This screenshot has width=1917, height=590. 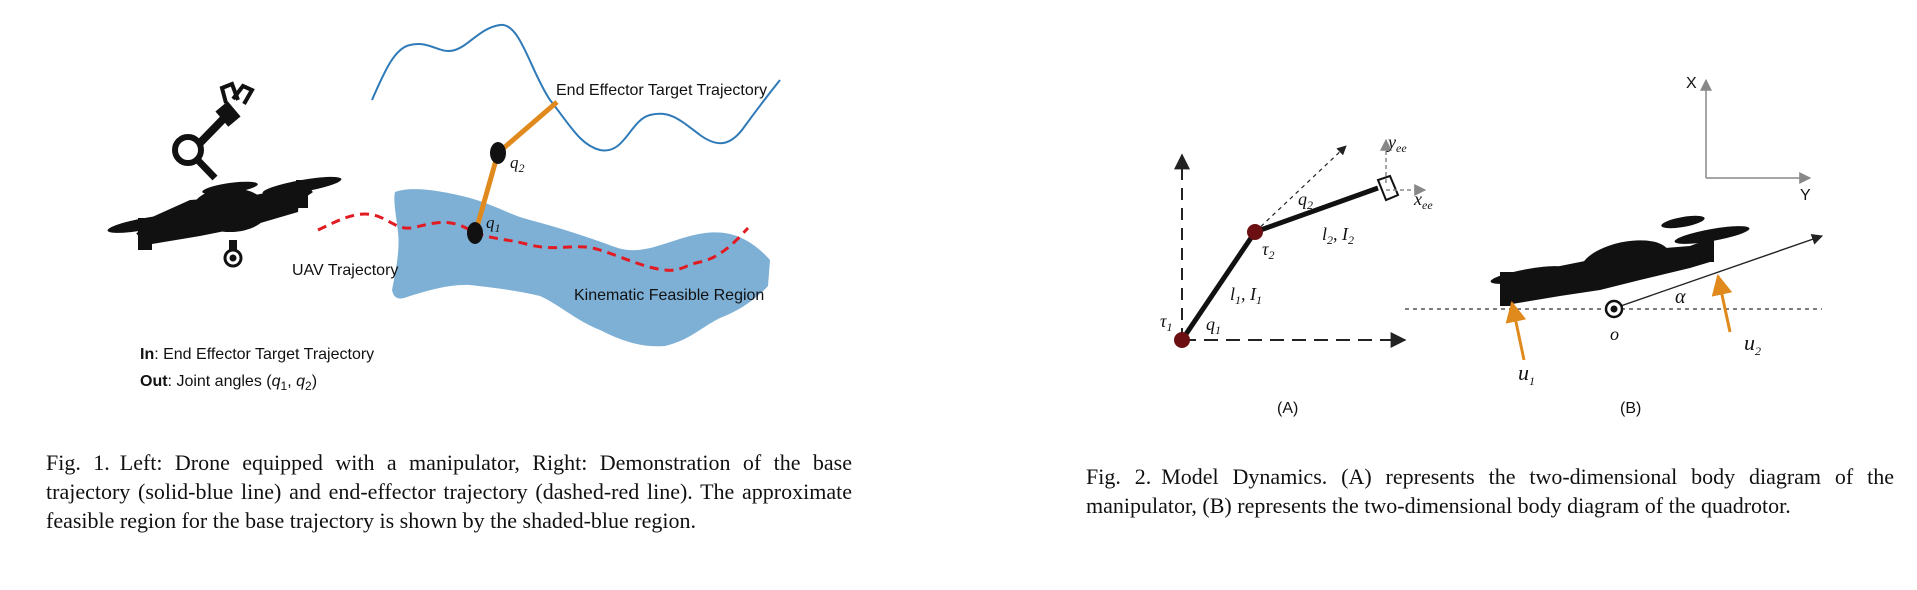 I want to click on u2-label: u2, so click(x=1752, y=344).